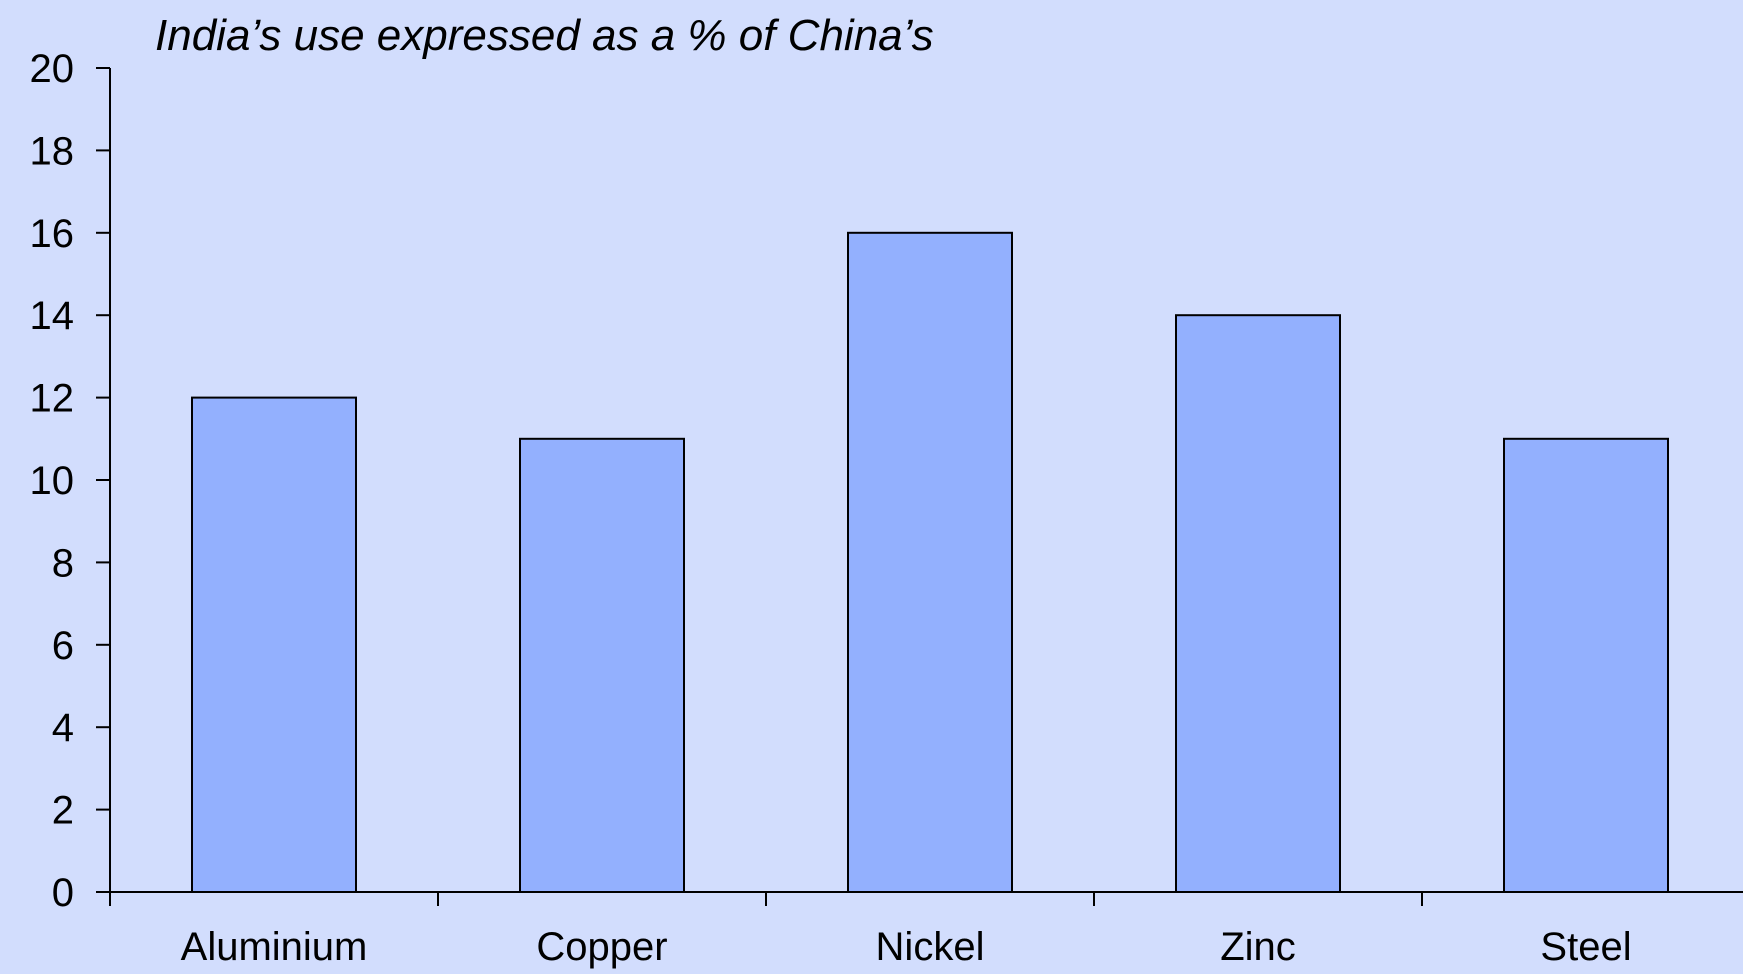  What do you see at coordinates (544, 35) in the screenshot?
I see `chart-title: India’s use expressed as a % of China’s` at bounding box center [544, 35].